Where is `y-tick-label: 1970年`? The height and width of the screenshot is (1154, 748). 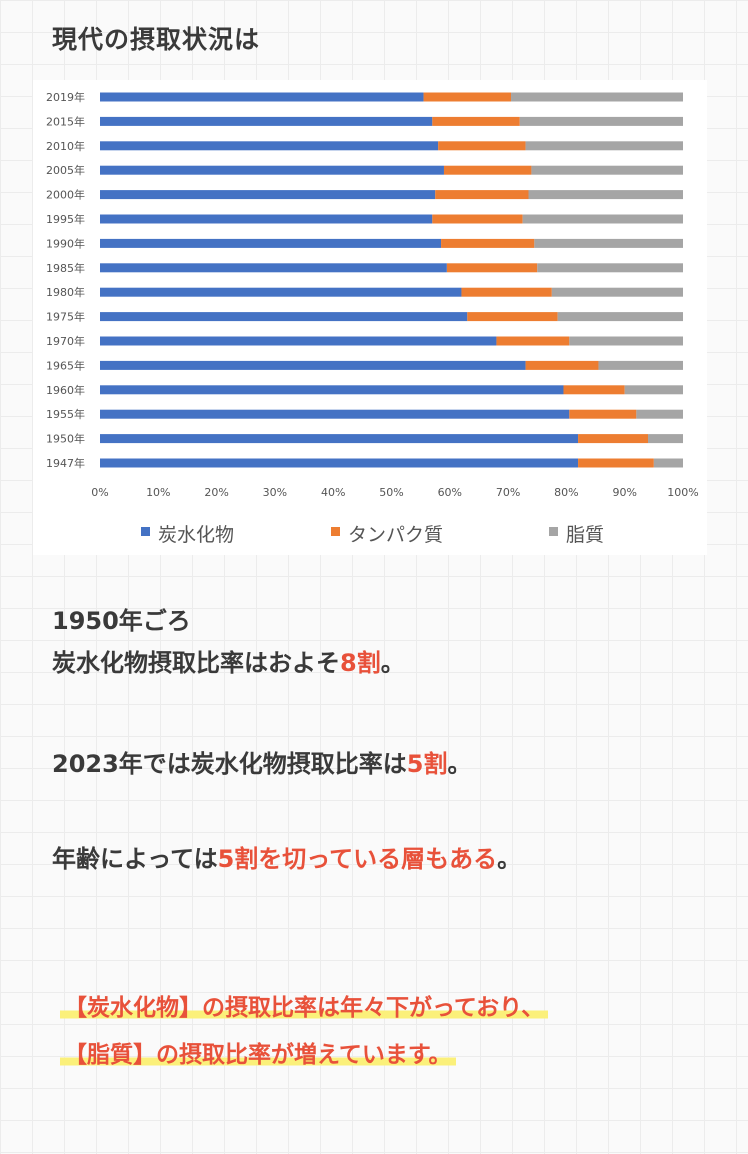
y-tick-label: 1970年 is located at coordinates (65, 341).